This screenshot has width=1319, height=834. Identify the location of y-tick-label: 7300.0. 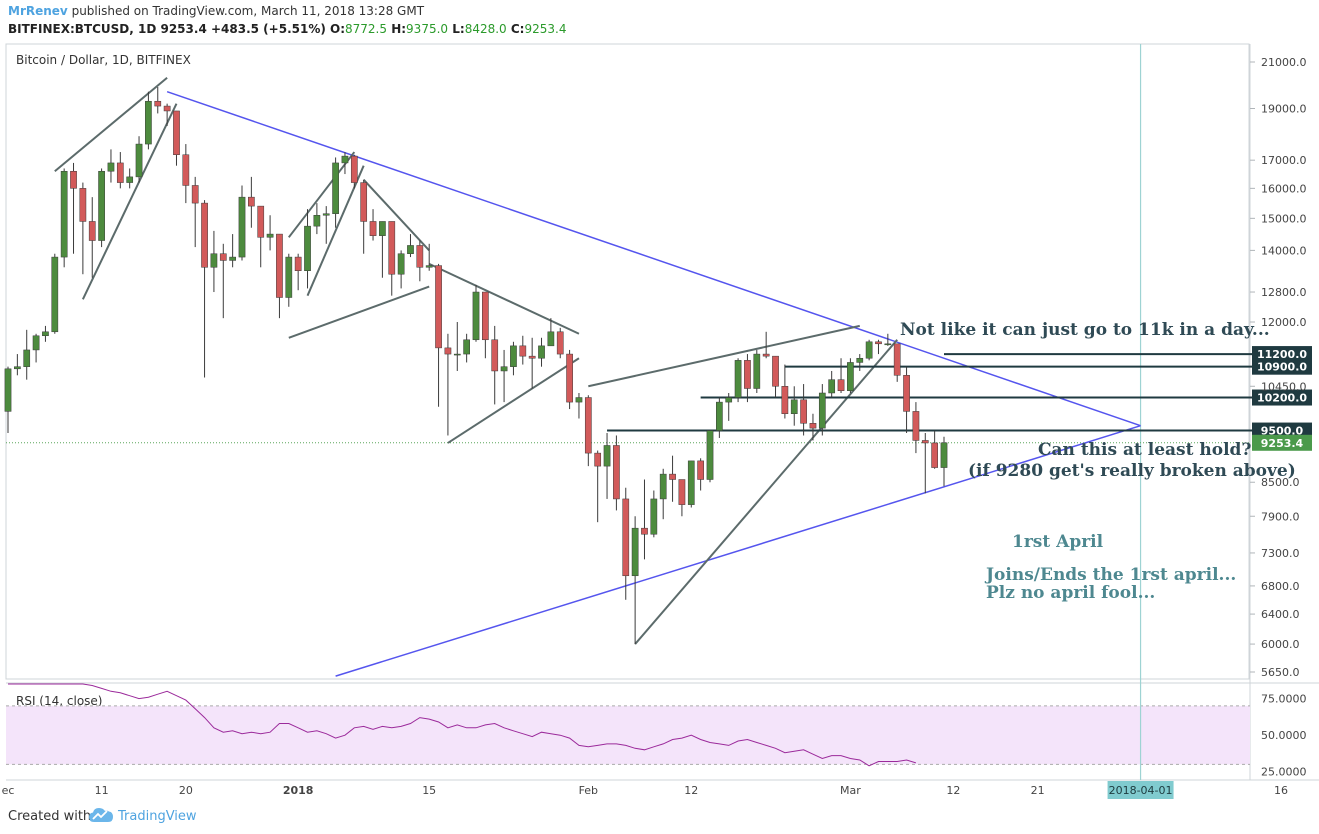
(1280, 553).